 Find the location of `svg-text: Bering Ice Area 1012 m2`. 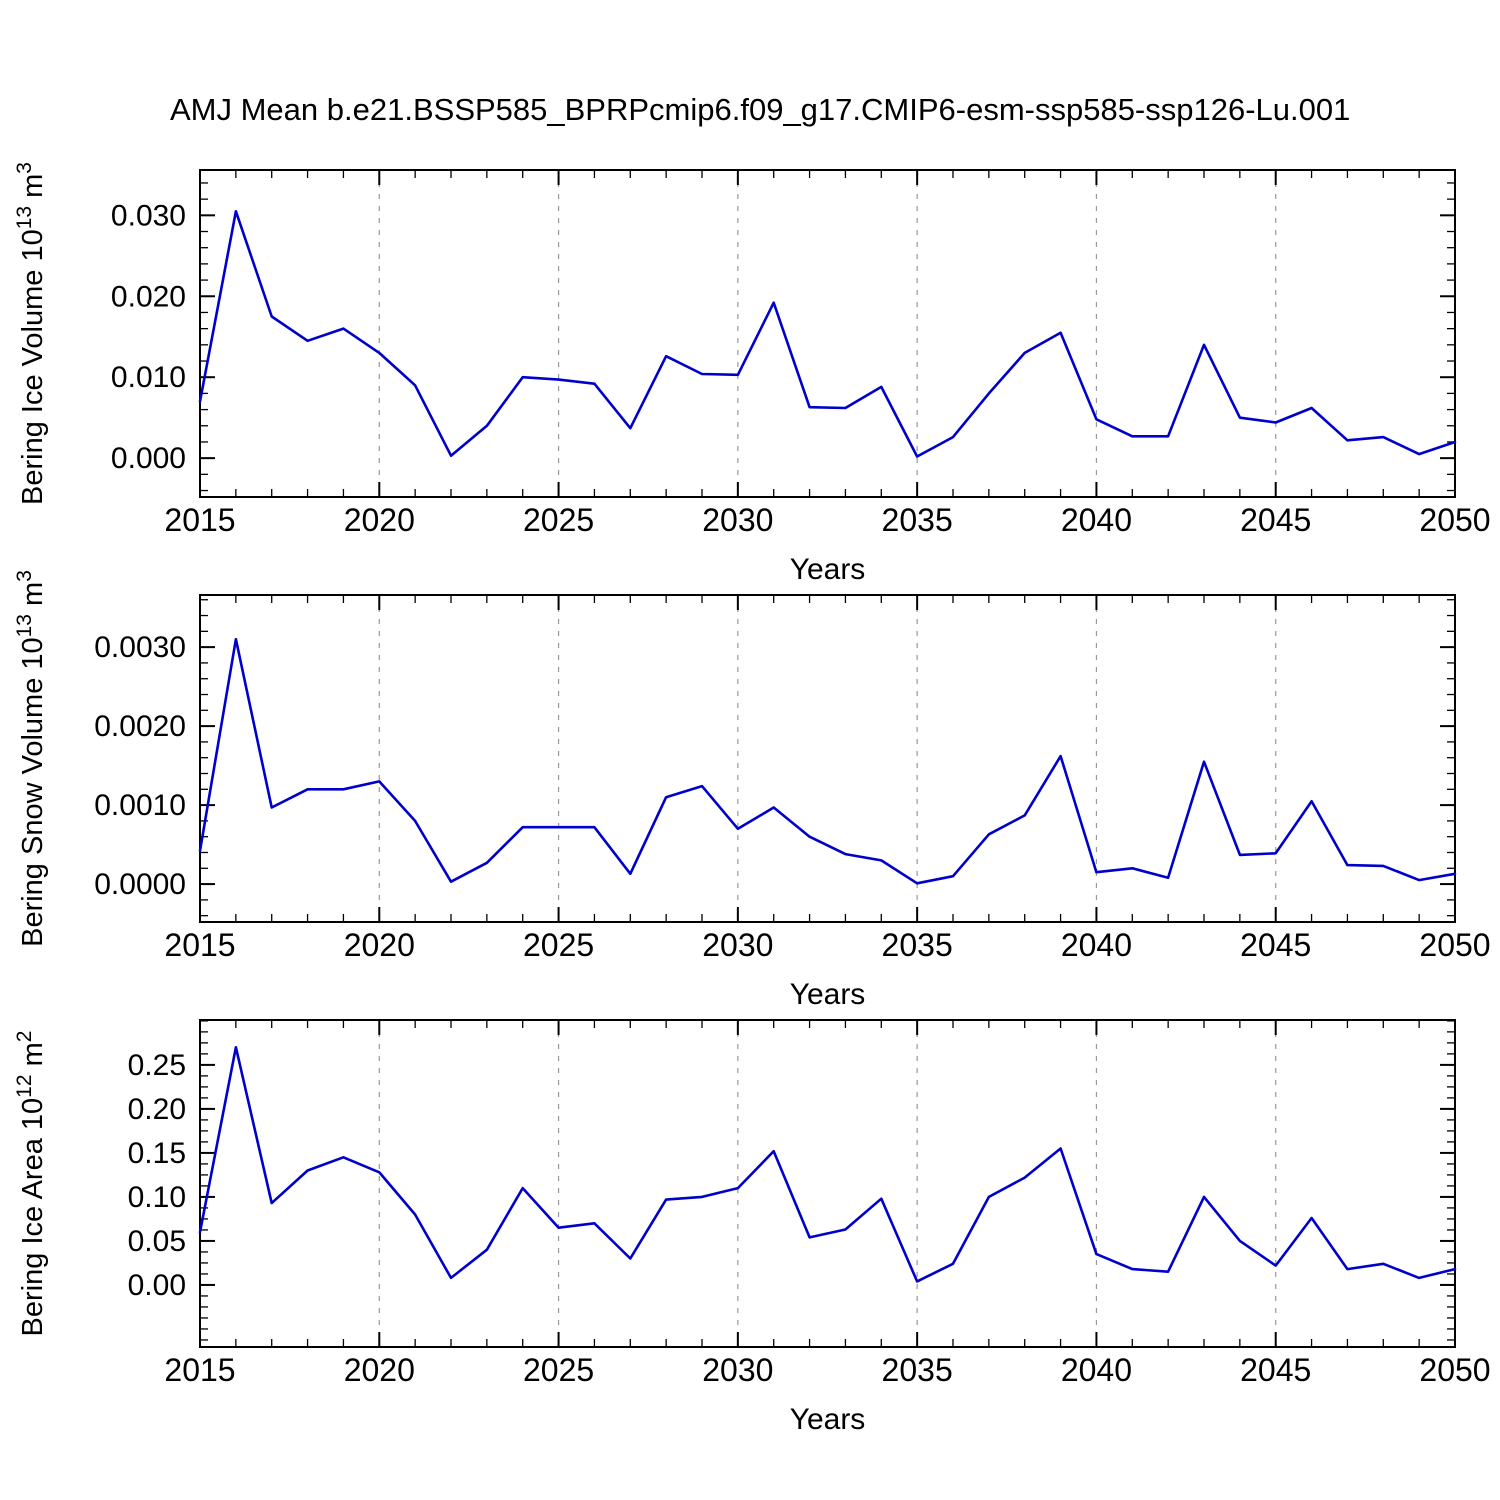

svg-text: Bering Ice Area 1012 m2 is located at coordinates (31, 1184).